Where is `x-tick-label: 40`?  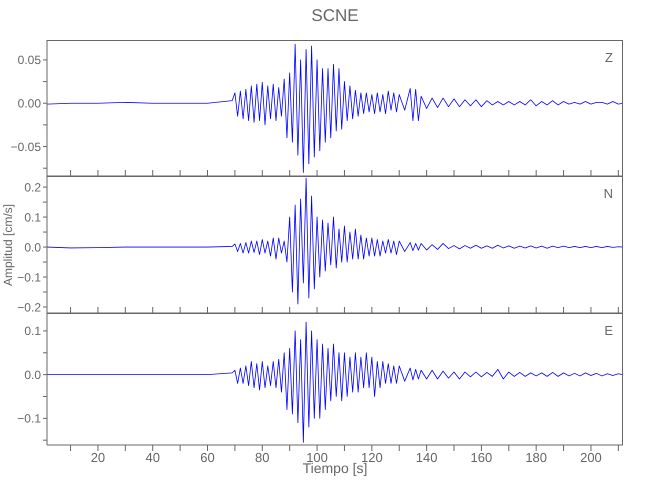 x-tick-label: 40 is located at coordinates (152, 458).